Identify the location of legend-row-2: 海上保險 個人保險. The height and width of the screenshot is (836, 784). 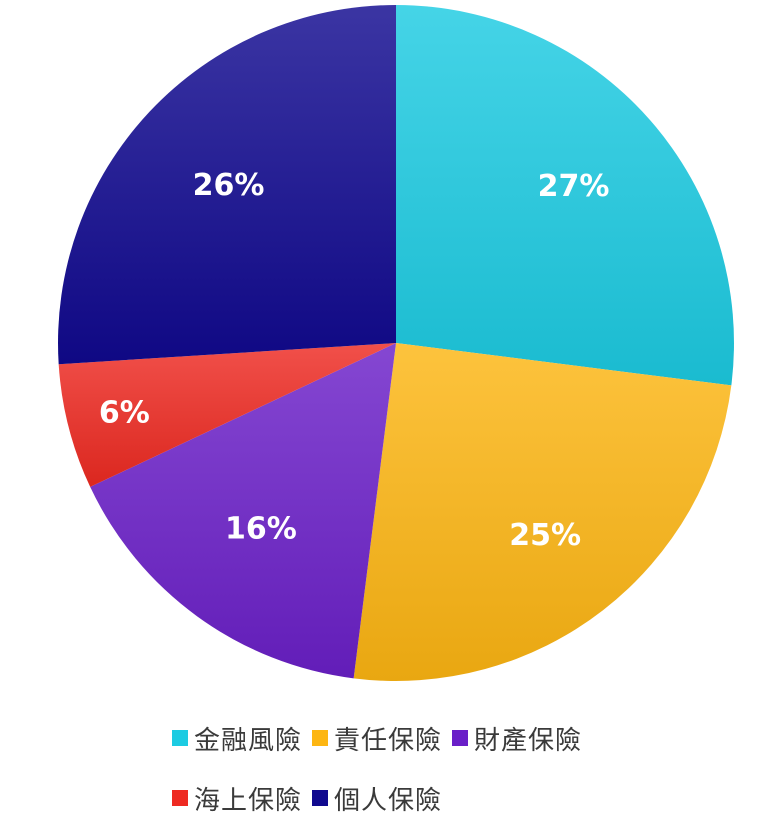
(432, 798).